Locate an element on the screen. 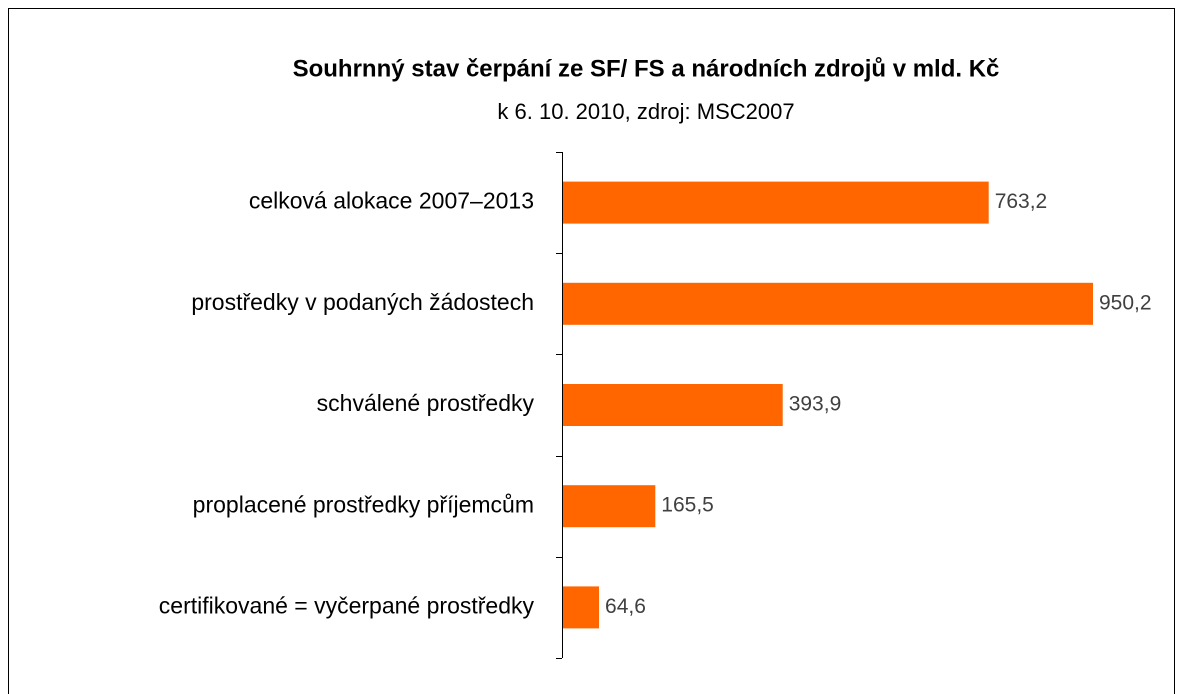 This screenshot has width=1183, height=694. chart-subtitle: k 6. 10. 2010, zdroj: MSC2007 is located at coordinates (645, 111).